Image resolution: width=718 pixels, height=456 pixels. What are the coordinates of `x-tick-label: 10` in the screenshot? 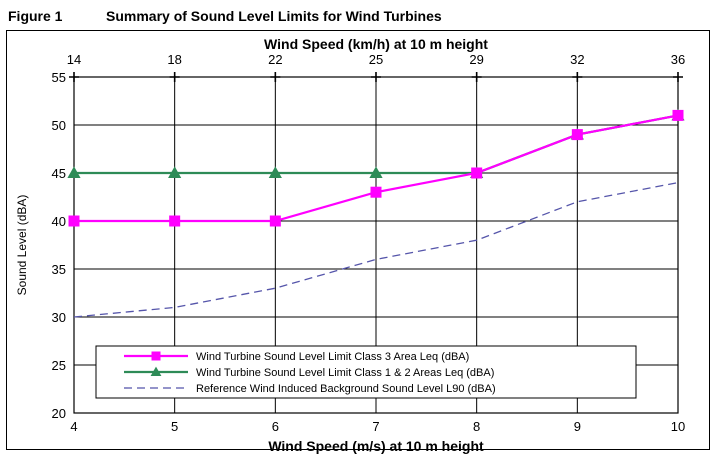 It's located at (678, 426).